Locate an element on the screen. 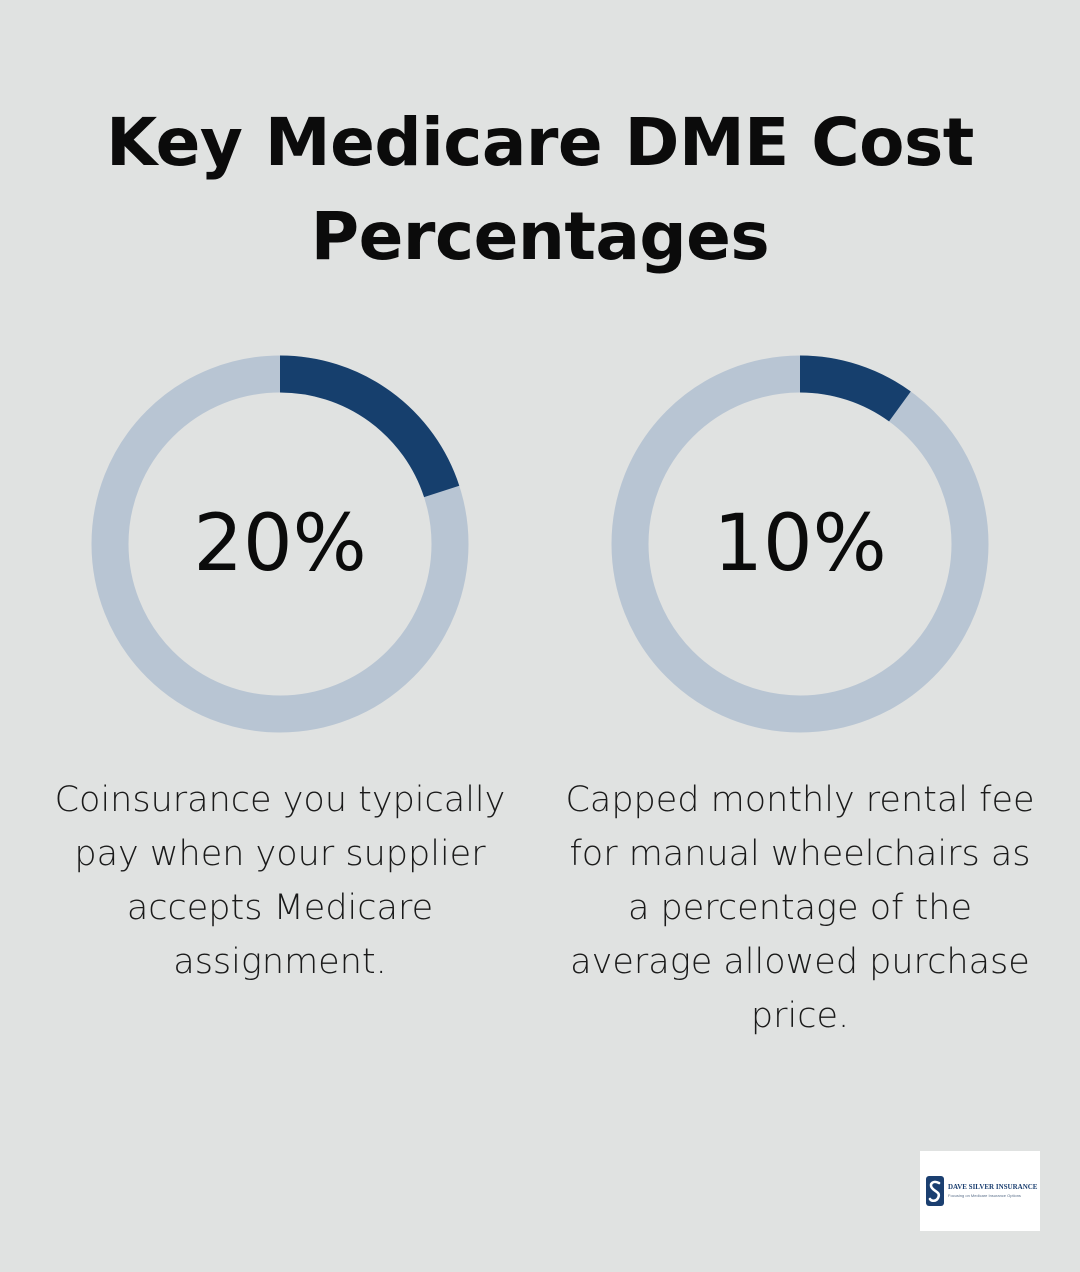 This screenshot has height=1272, width=1080. logo-name: DAVE SILVER INSURANCE is located at coordinates (993, 1187).